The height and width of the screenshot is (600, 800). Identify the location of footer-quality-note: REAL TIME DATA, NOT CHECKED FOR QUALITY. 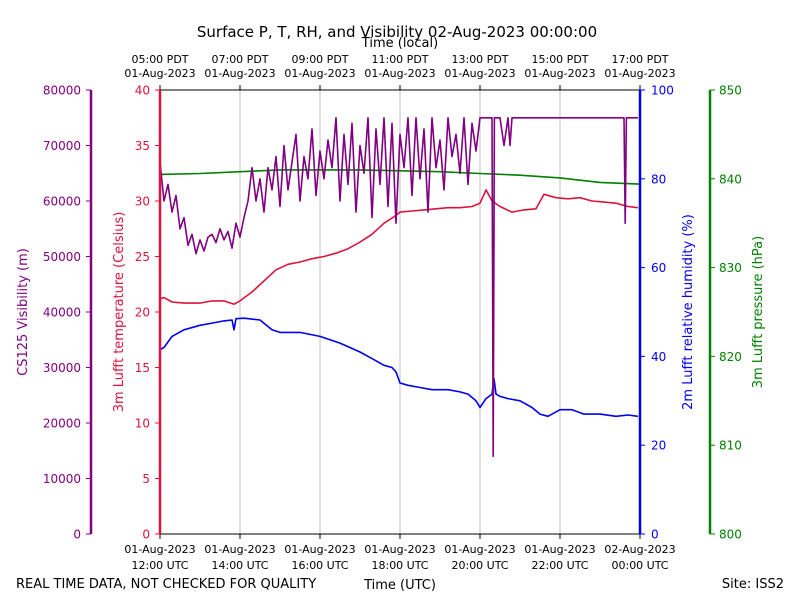
(166, 584).